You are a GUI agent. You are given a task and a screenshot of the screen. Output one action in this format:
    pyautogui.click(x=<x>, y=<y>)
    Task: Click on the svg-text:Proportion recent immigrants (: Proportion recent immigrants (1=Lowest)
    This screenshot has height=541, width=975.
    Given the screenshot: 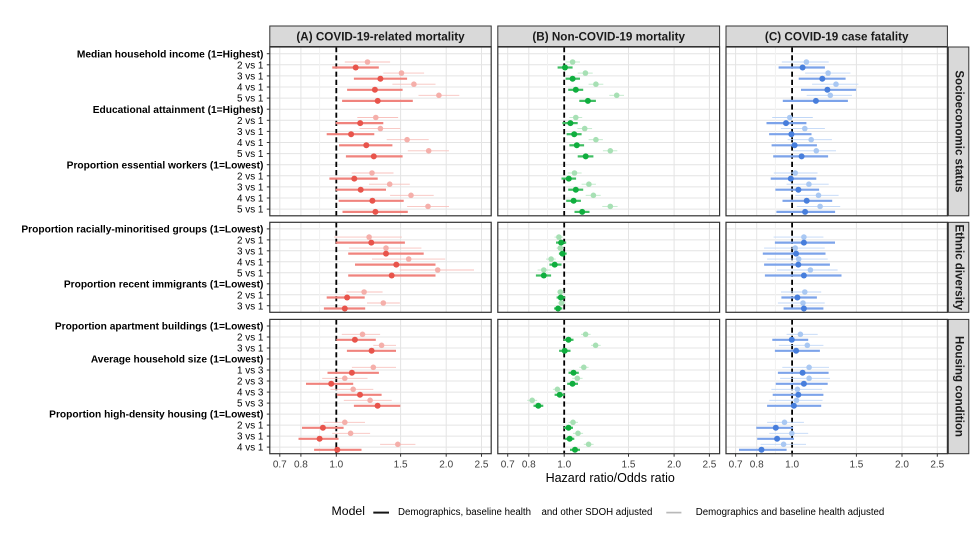 What is the action you would take?
    pyautogui.click(x=164, y=284)
    